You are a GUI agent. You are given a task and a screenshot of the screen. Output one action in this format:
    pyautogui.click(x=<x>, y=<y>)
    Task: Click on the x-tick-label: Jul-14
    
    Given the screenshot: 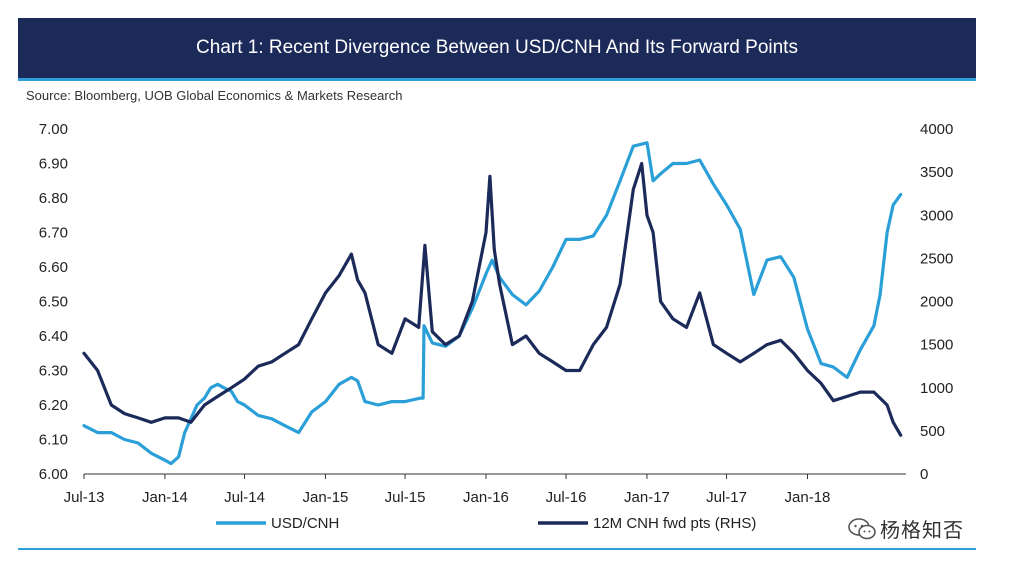 What is the action you would take?
    pyautogui.click(x=244, y=497)
    